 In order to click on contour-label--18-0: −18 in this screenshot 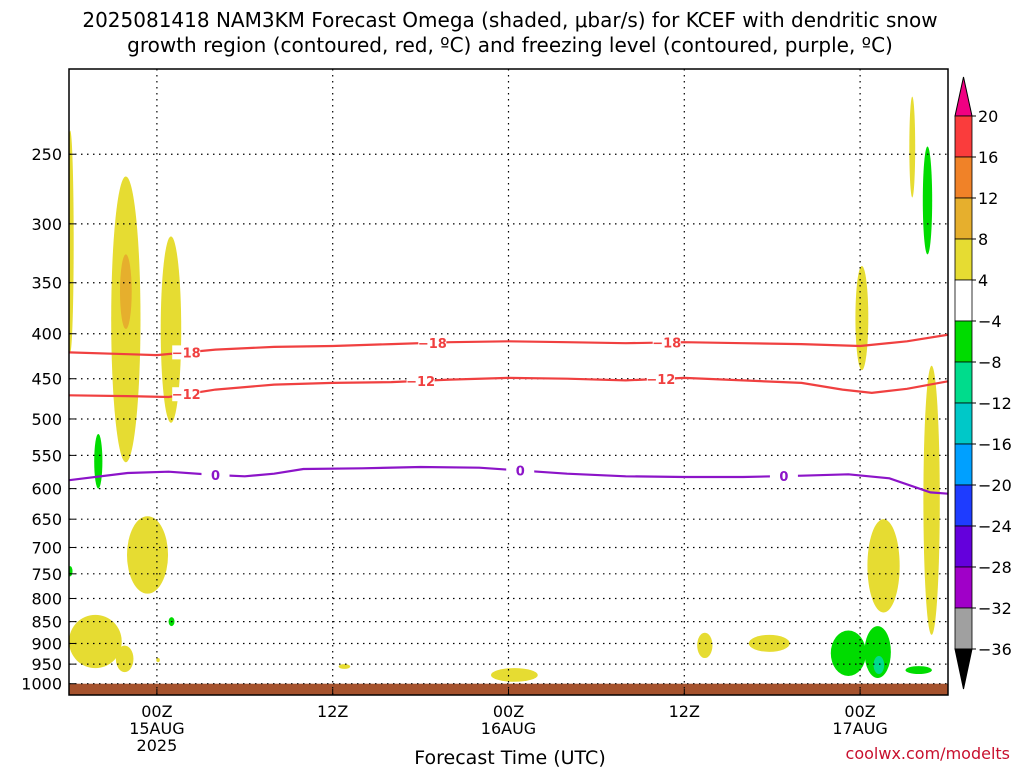, I will do `click(186, 353)`.